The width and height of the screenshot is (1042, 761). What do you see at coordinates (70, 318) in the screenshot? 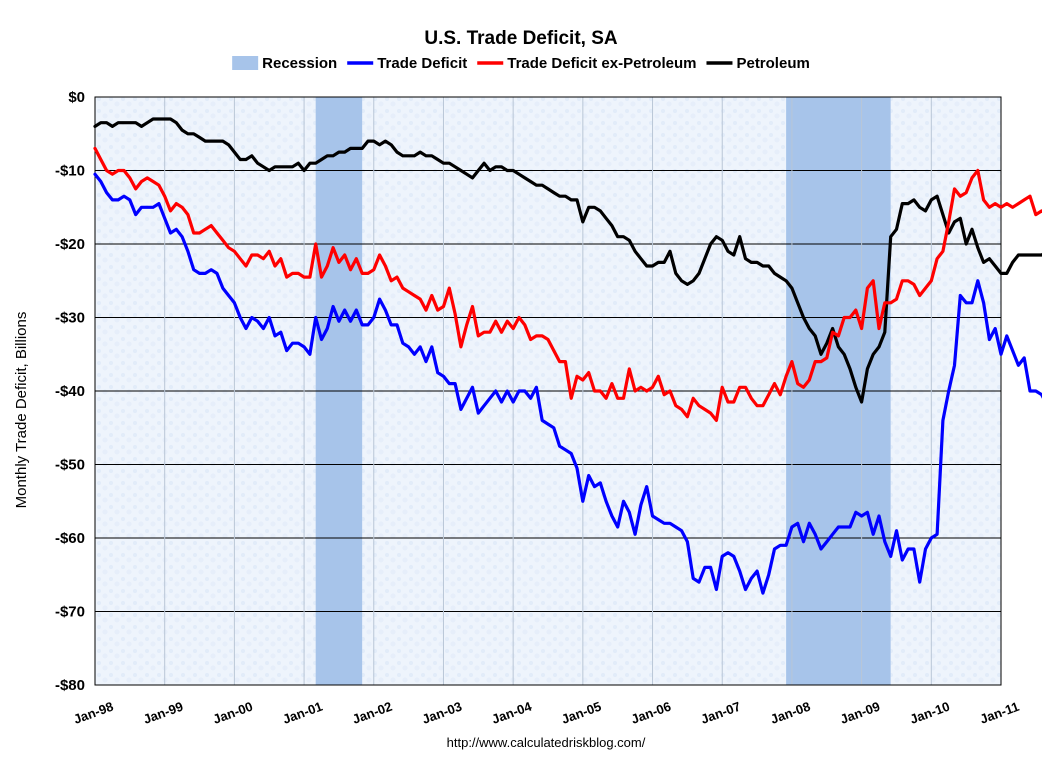
I see `y-tick-label: -$30` at bounding box center [70, 318].